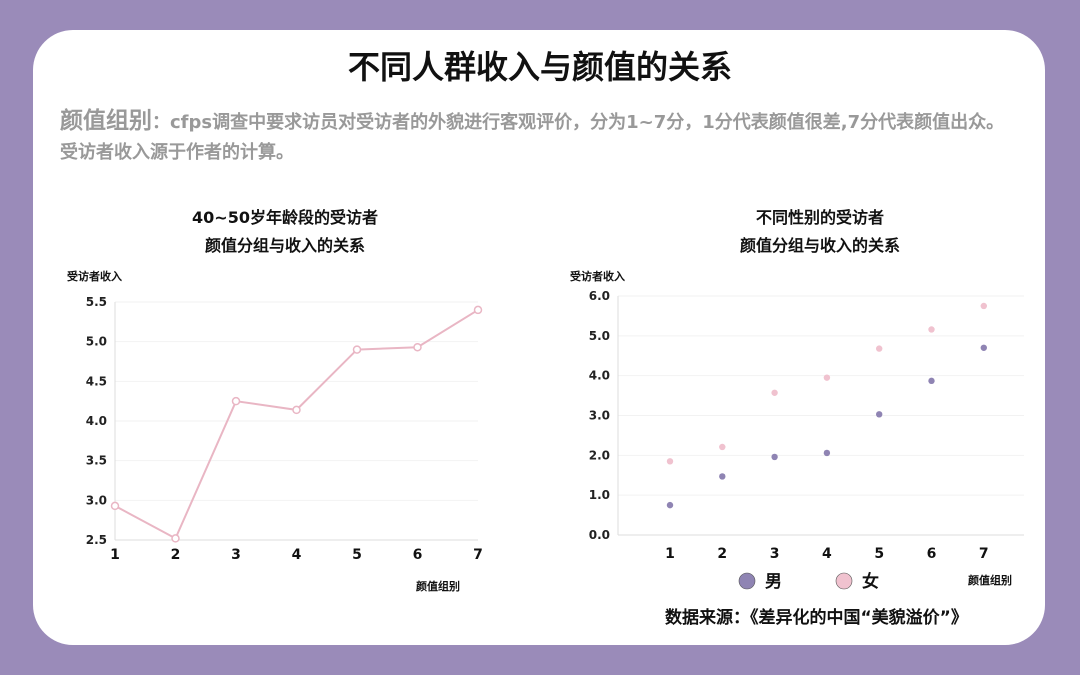  Describe the element at coordinates (94, 276) in the screenshot. I see `chart1-ylabel: 受访者收入` at that location.